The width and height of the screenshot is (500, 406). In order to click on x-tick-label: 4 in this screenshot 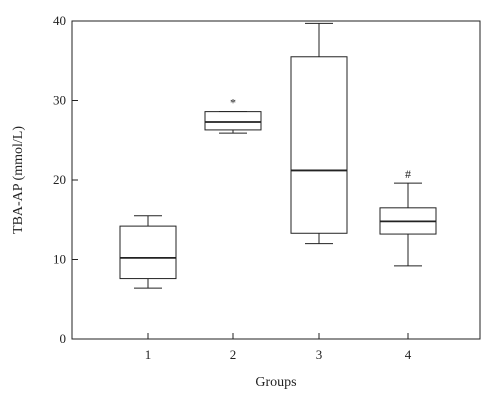, I will do `click(408, 354)`.